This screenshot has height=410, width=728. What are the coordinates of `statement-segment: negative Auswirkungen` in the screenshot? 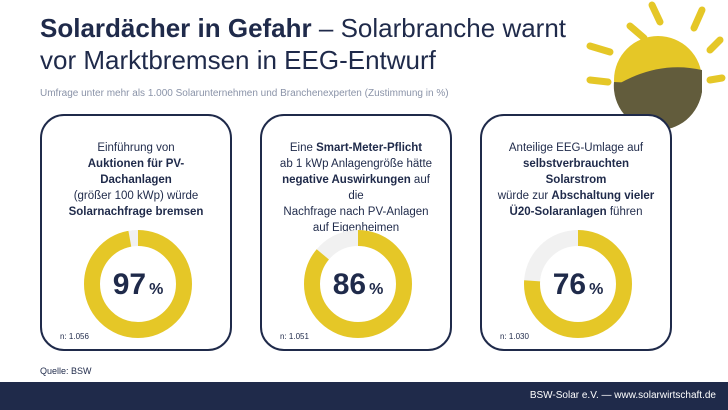 It's located at (346, 180).